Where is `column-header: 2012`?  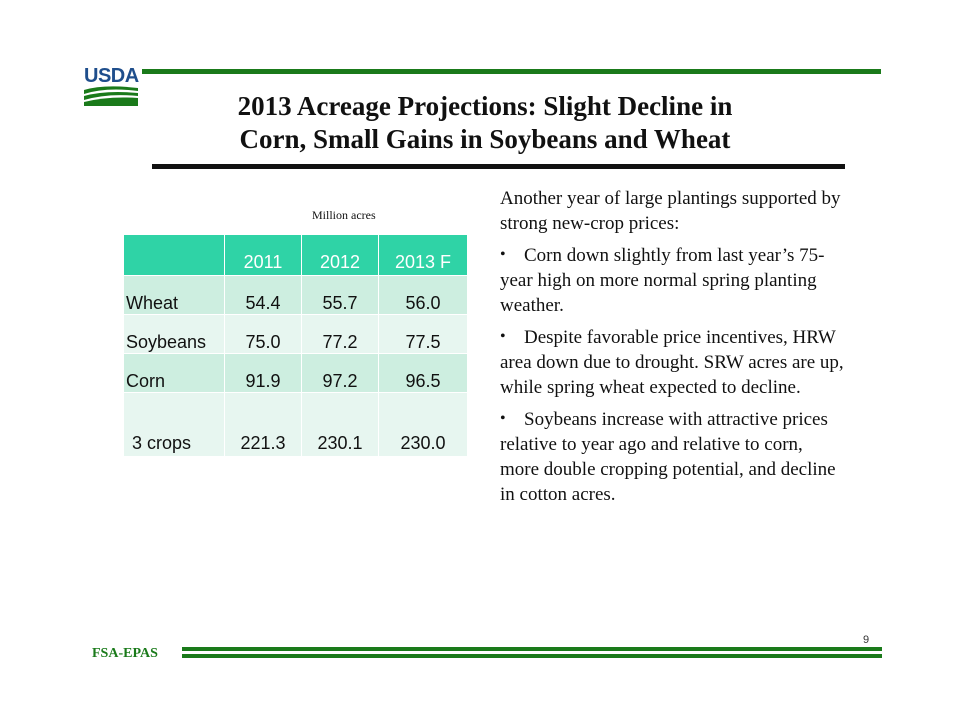
column-header: 2012 is located at coordinates (340, 255).